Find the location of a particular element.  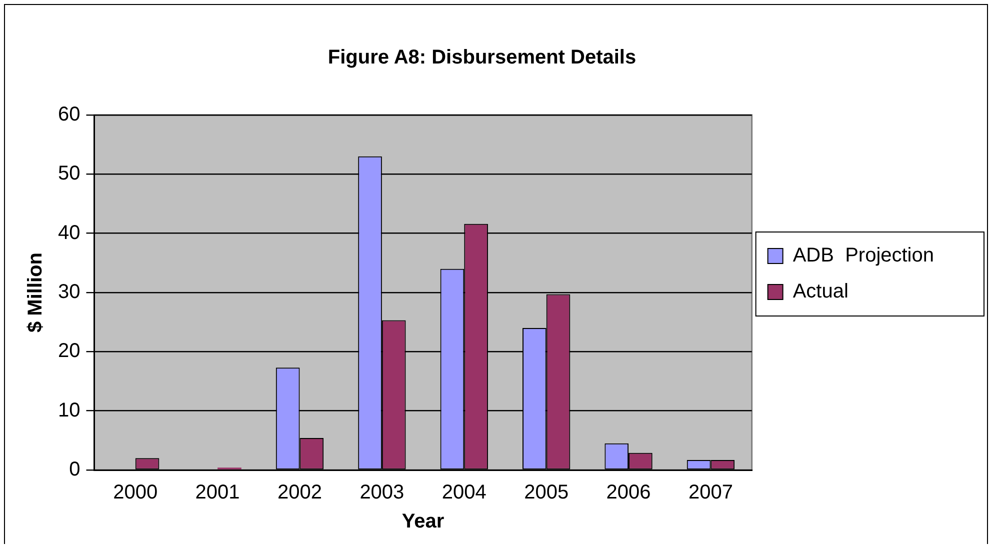

x-tick-label: 2002 is located at coordinates (299, 493).